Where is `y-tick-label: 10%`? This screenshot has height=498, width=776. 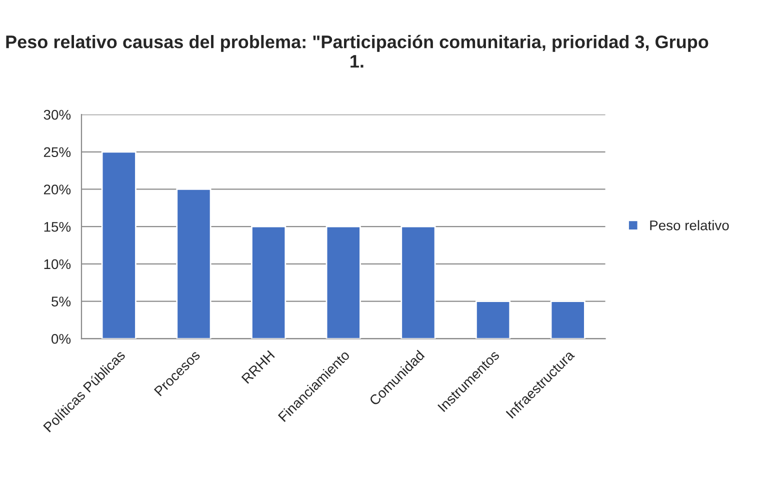 y-tick-label: 10% is located at coordinates (57, 264).